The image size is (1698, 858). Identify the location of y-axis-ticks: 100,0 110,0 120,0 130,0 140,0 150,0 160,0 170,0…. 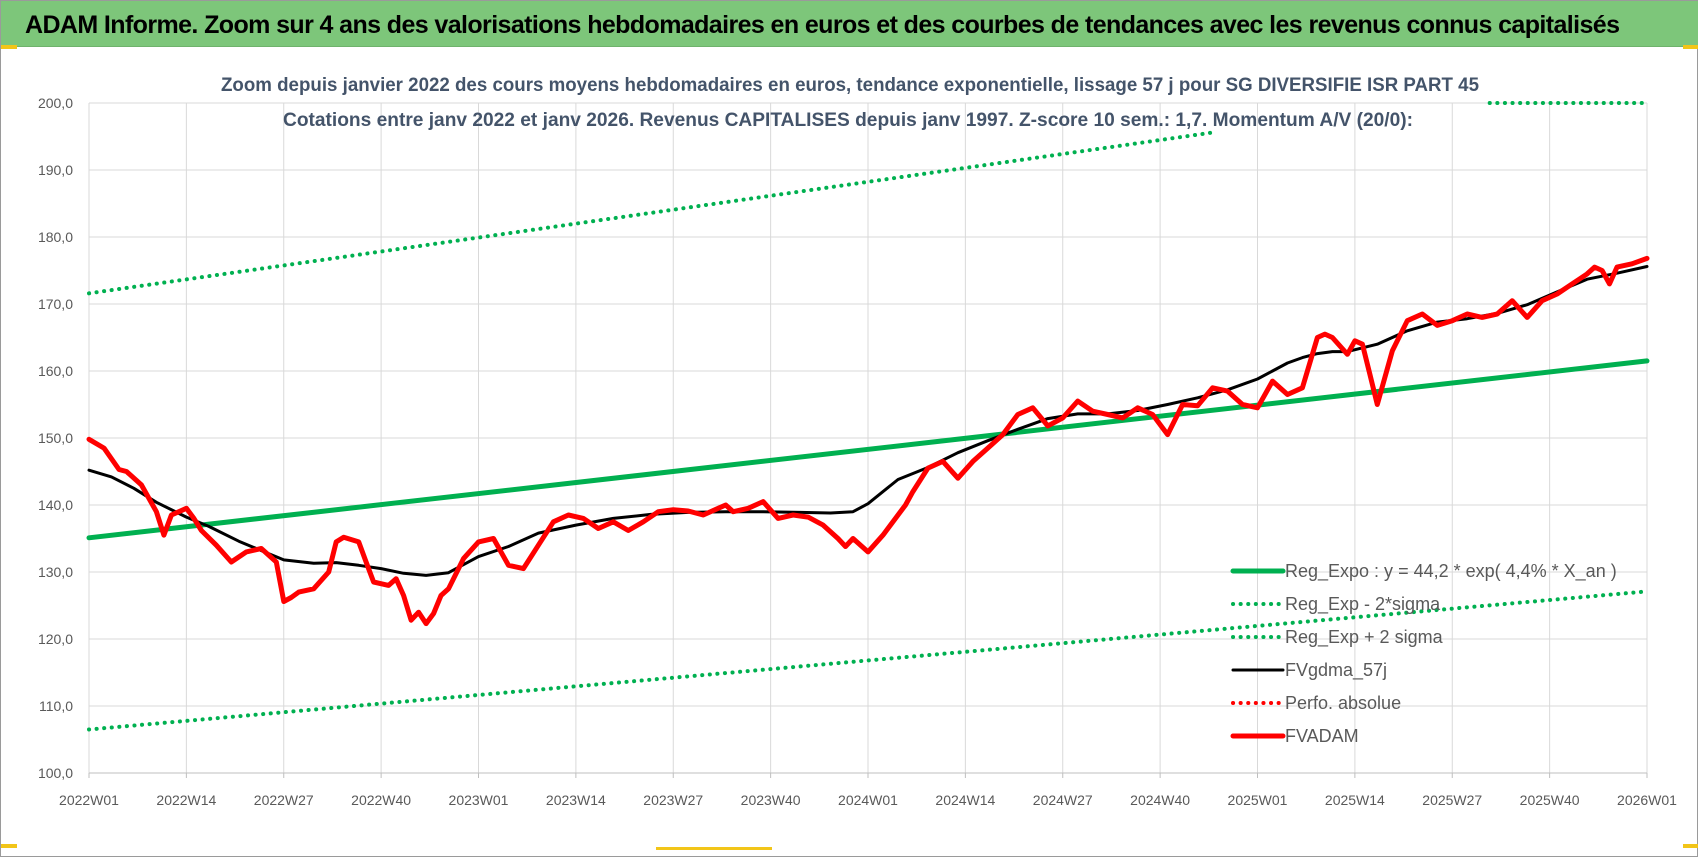
(55, 438).